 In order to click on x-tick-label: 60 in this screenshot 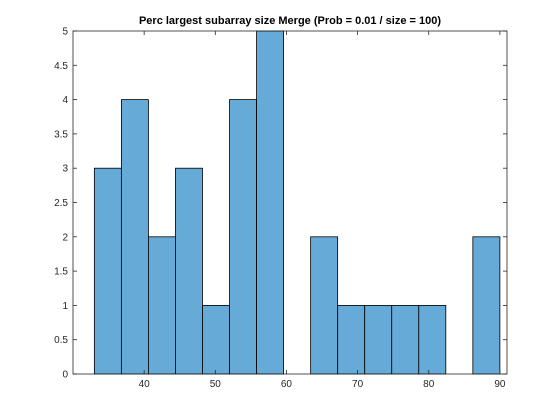, I will do `click(287, 384)`.